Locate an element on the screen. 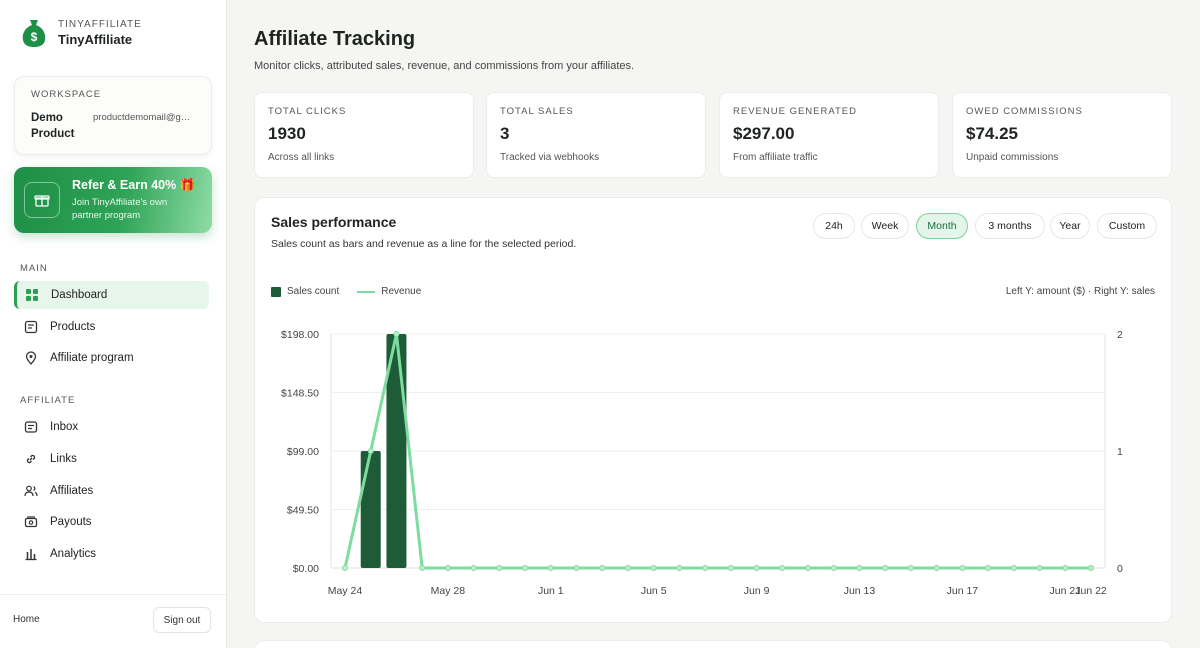  stat-sub: Unpaid commissions is located at coordinates (1012, 157).